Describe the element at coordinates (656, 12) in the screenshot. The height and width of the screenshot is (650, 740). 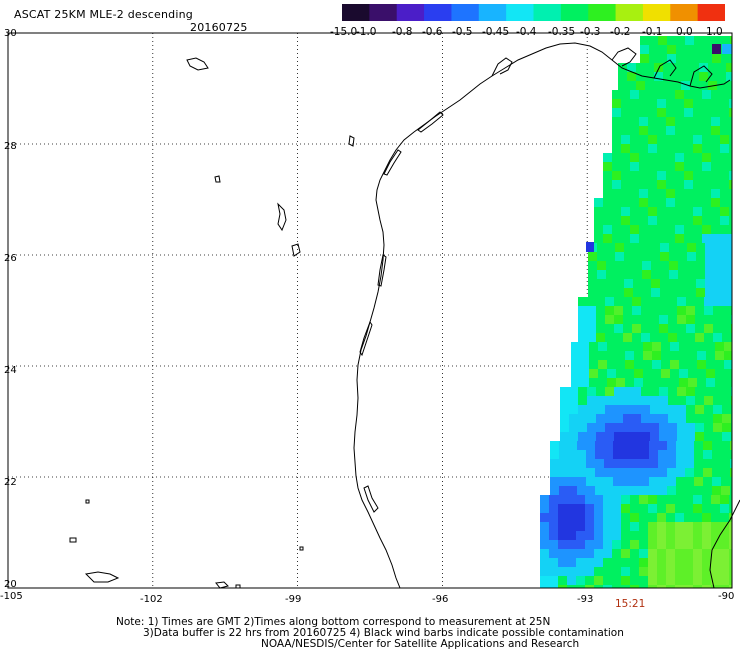
I see `colorbar-swatch` at that location.